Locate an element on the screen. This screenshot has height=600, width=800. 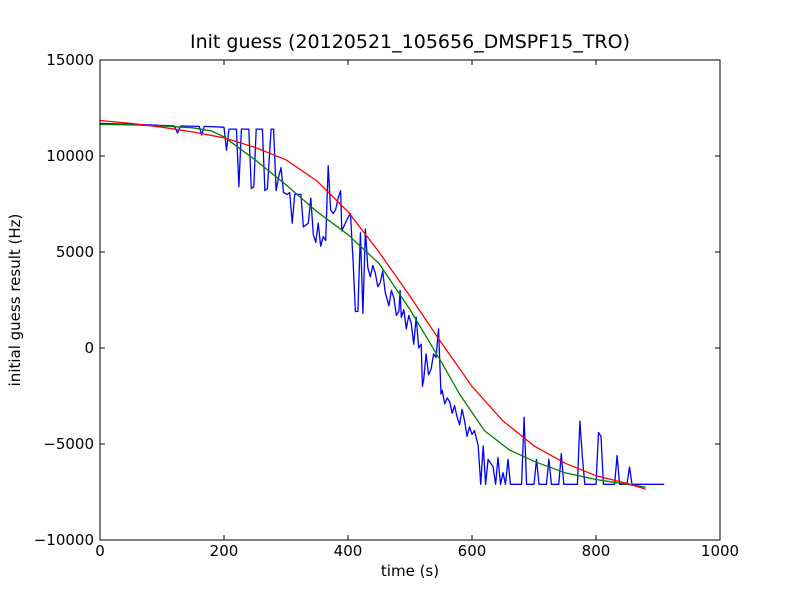
y-tick-label: −5000 is located at coordinates (68, 444).